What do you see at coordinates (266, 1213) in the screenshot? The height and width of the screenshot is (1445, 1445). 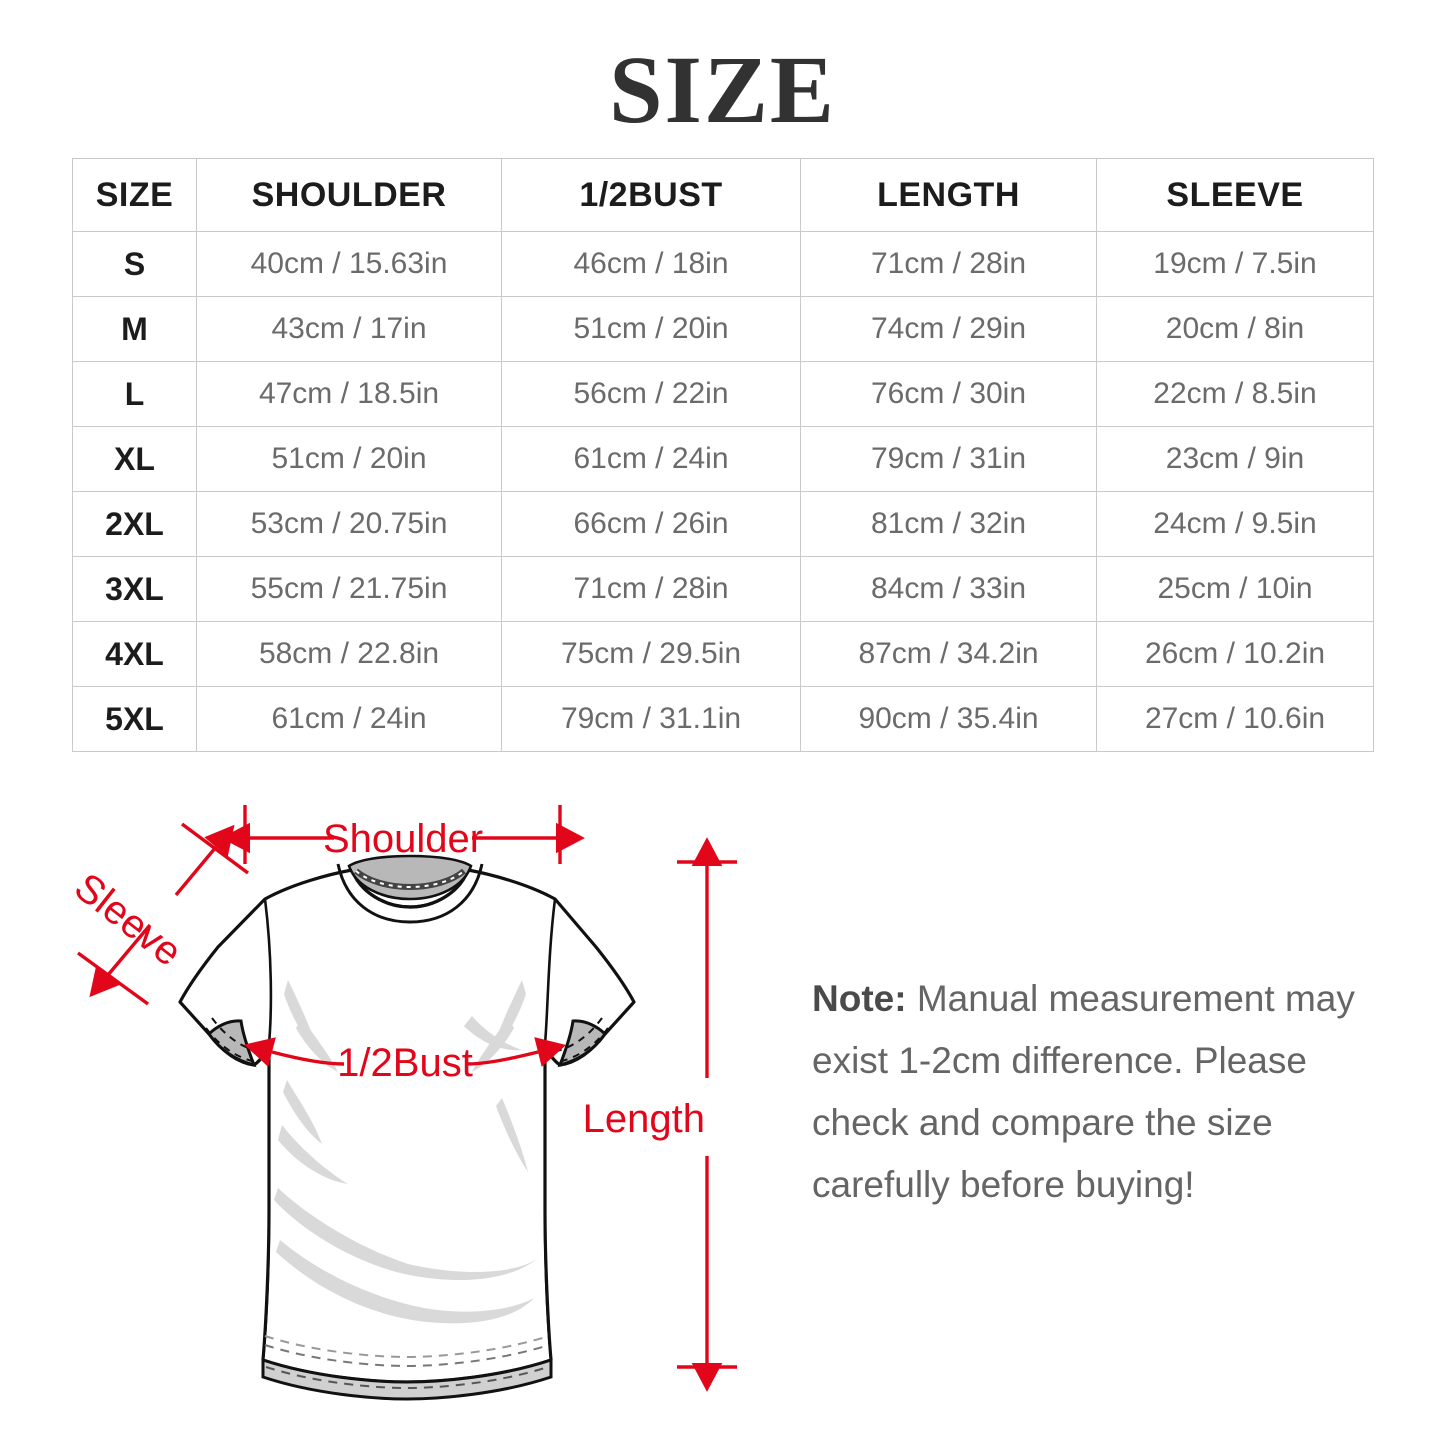 I see `side-seam-left` at bounding box center [266, 1213].